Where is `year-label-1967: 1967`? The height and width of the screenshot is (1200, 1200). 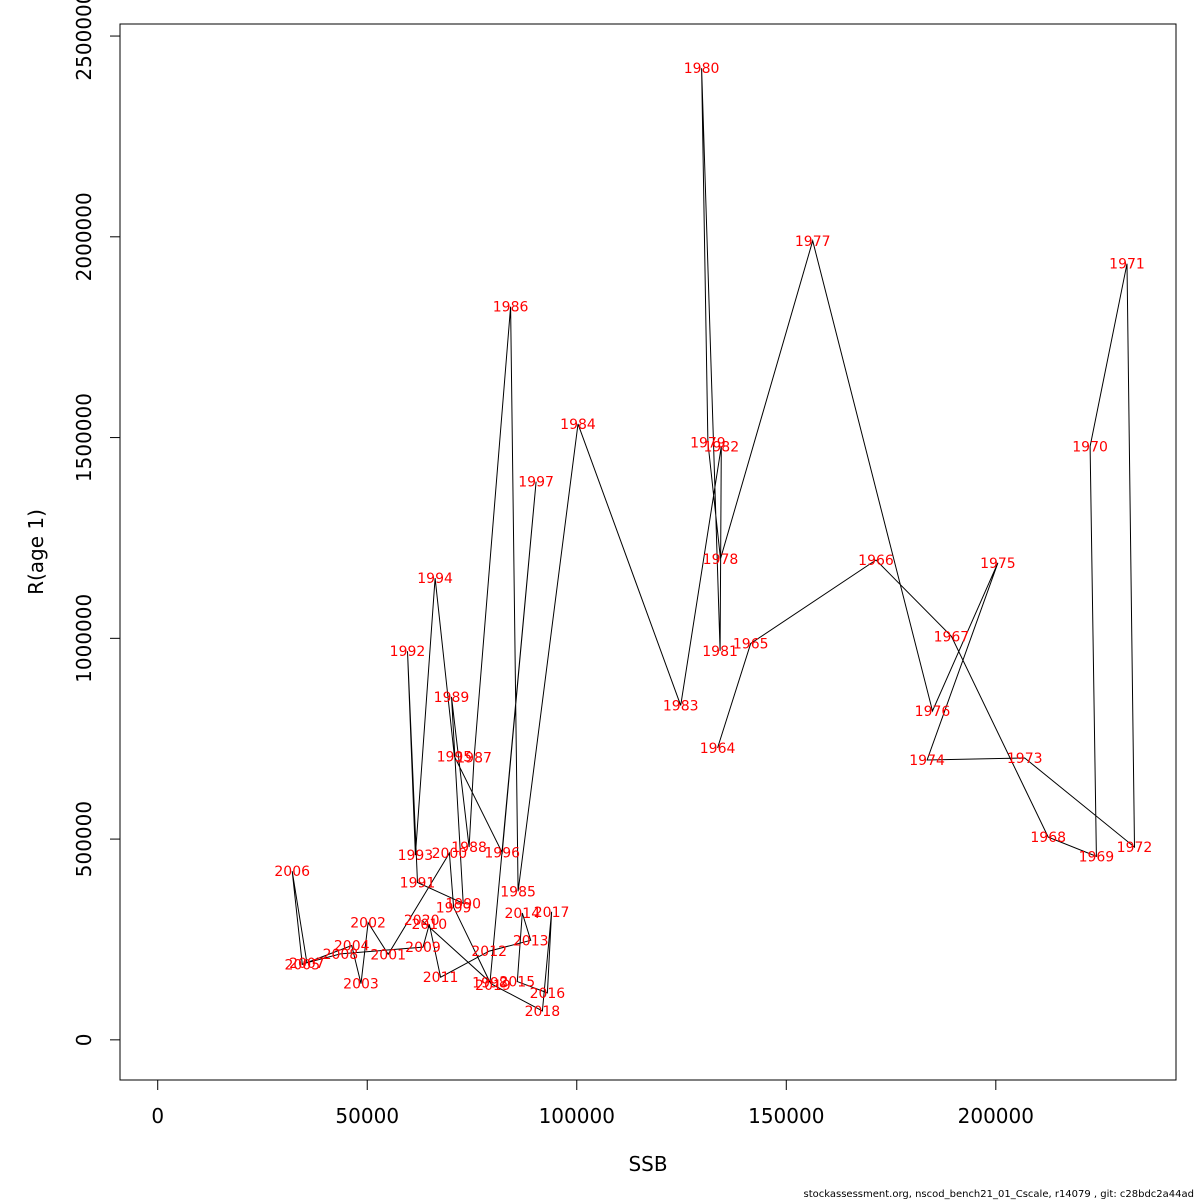 year-label-1967: 1967 is located at coordinates (952, 637).